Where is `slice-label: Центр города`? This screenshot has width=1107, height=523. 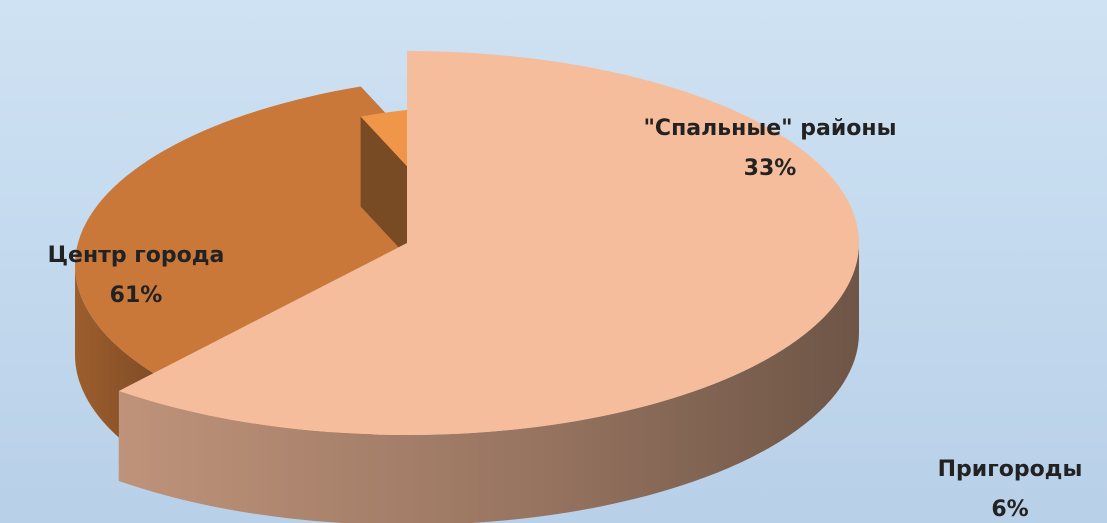 slice-label: Центр города is located at coordinates (136, 255).